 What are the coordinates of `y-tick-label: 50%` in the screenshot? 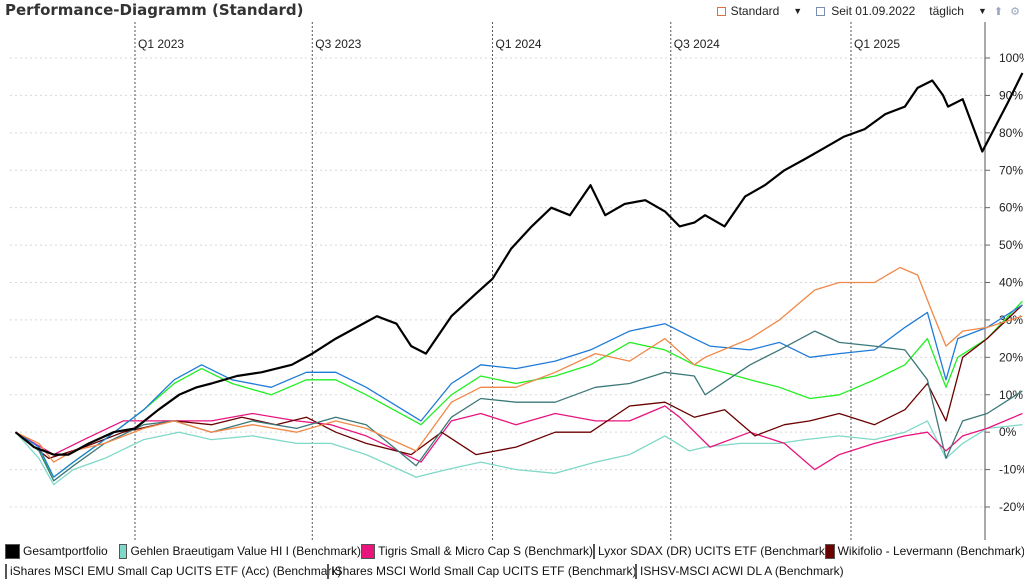 It's located at (1011, 245).